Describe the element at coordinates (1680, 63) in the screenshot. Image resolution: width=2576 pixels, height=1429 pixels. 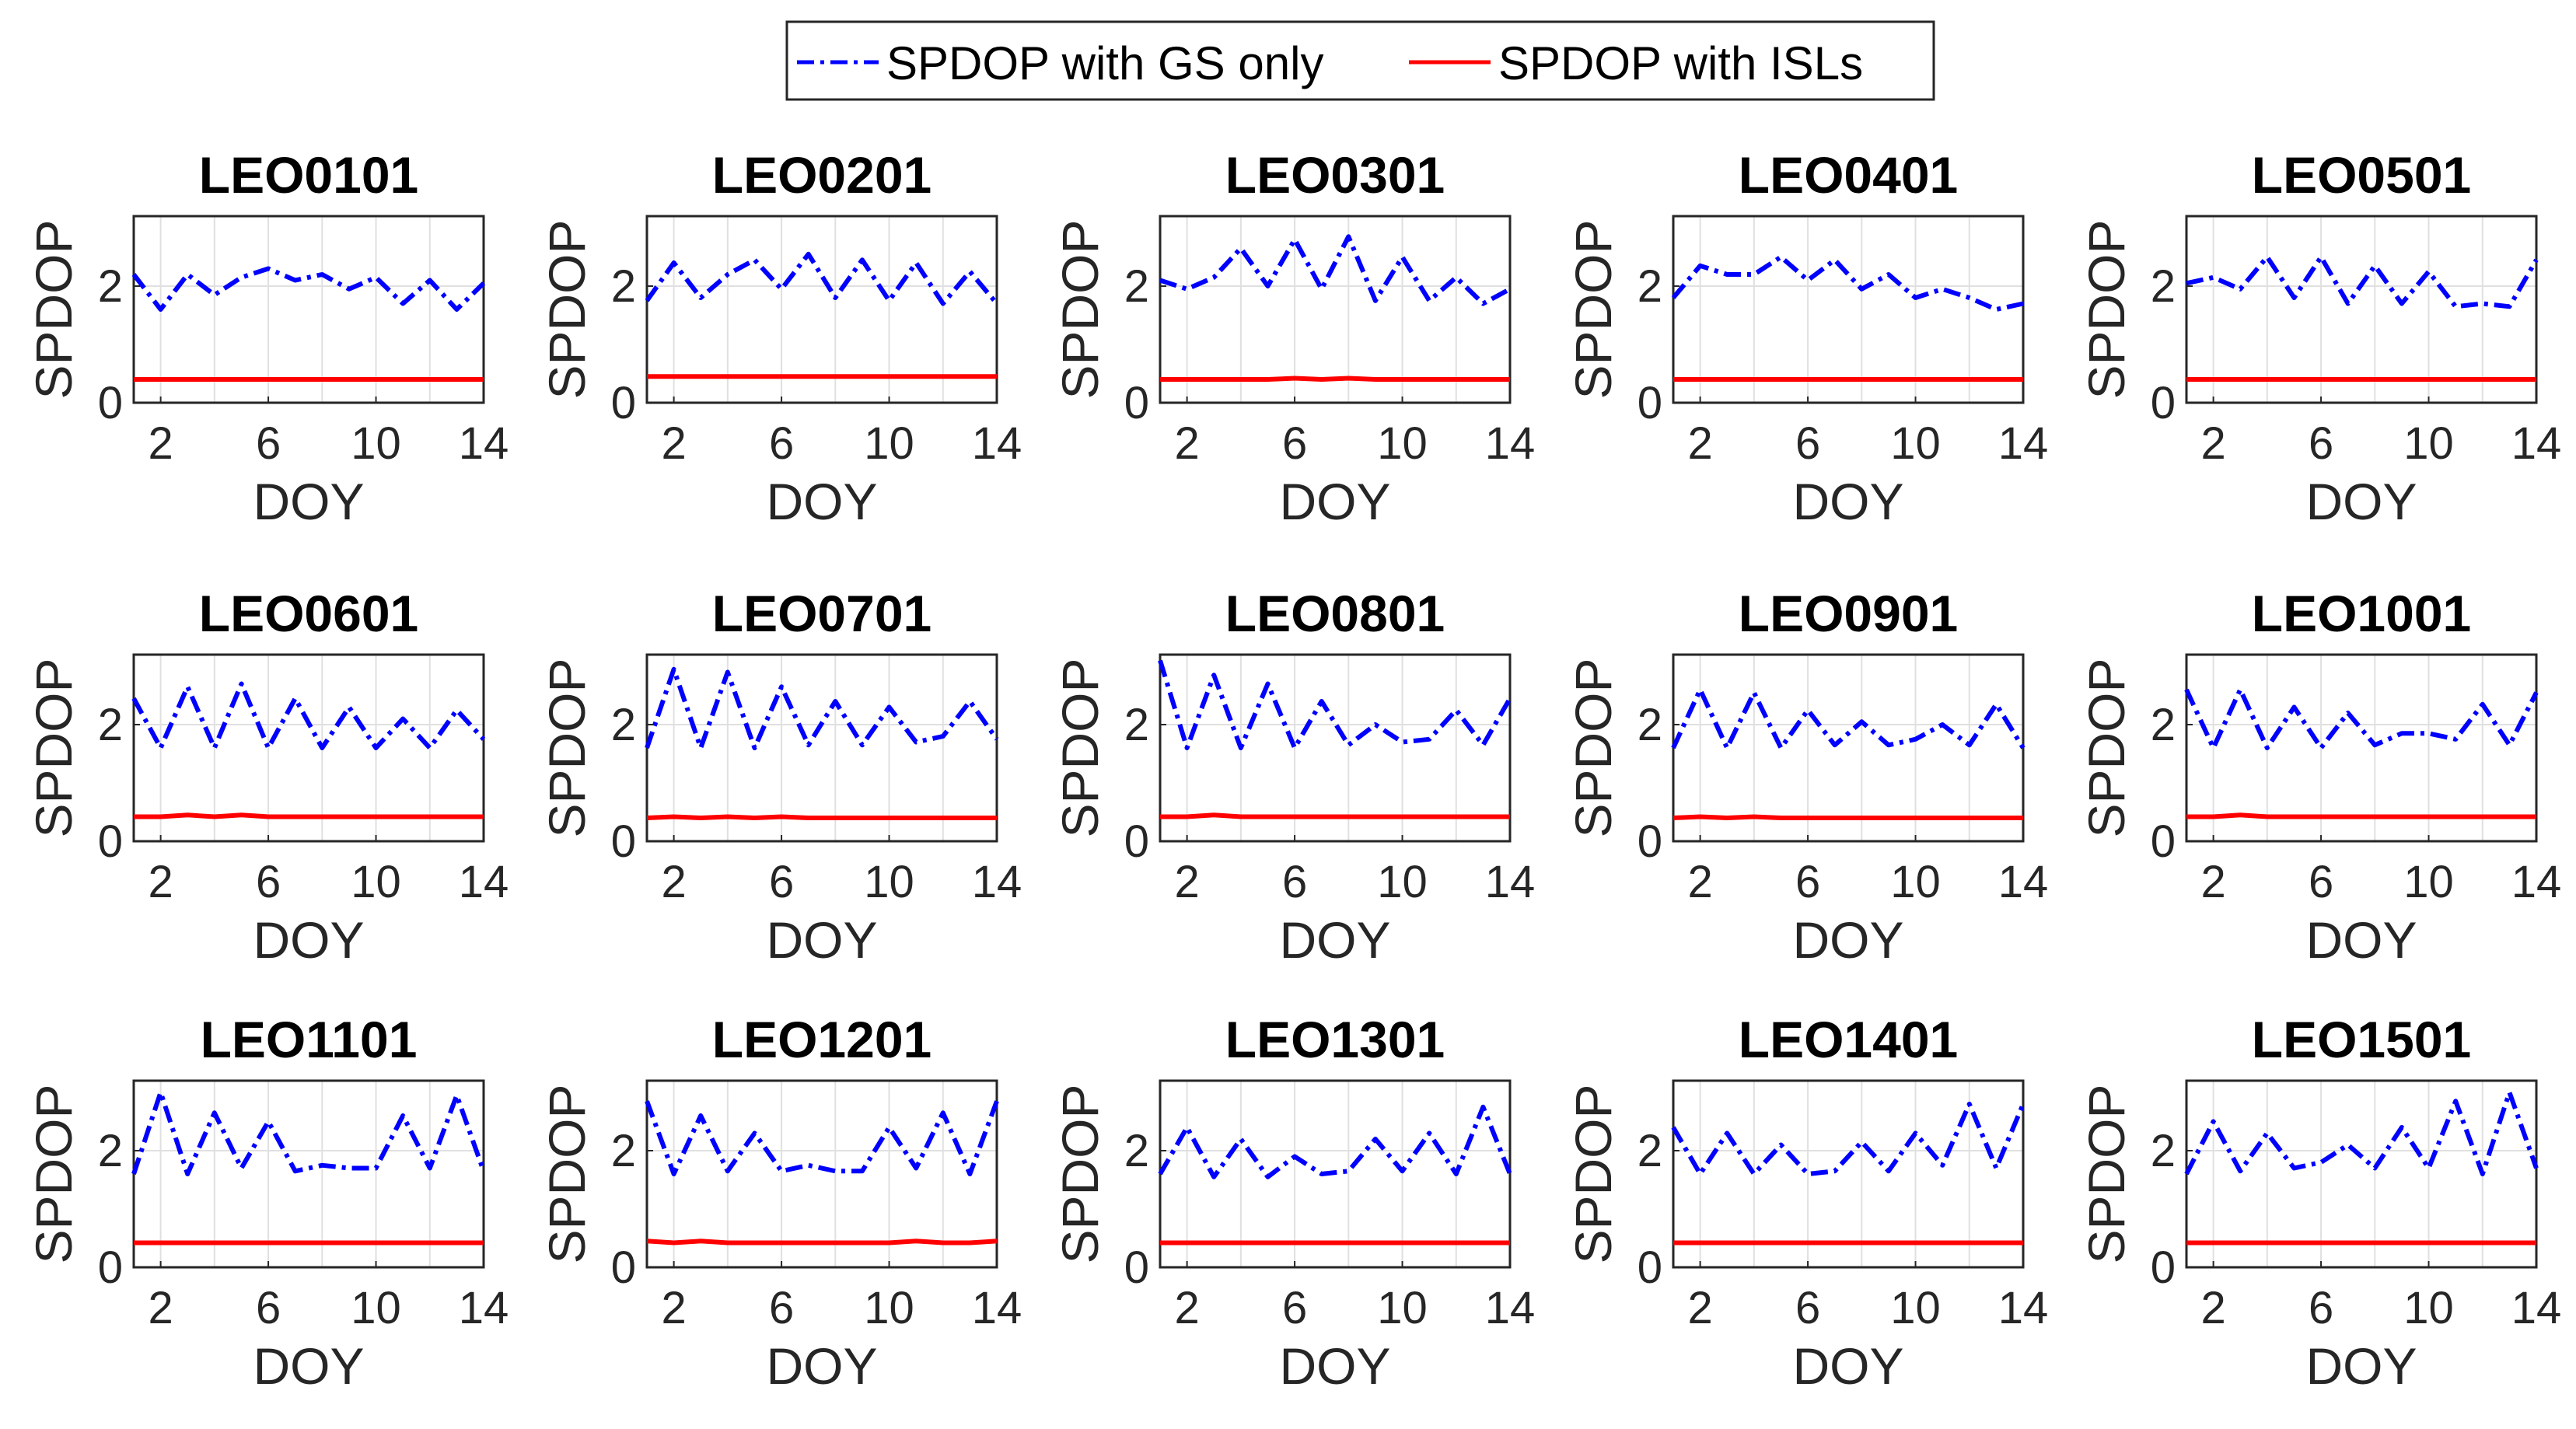
I see `legend-label-isl: SPDOP with ISLs` at that location.